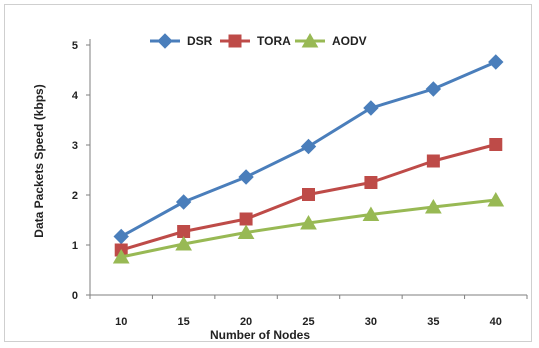 This screenshot has height=348, width=539. Describe the element at coordinates (308, 322) in the screenshot. I see `x-tick-label: 25` at that location.